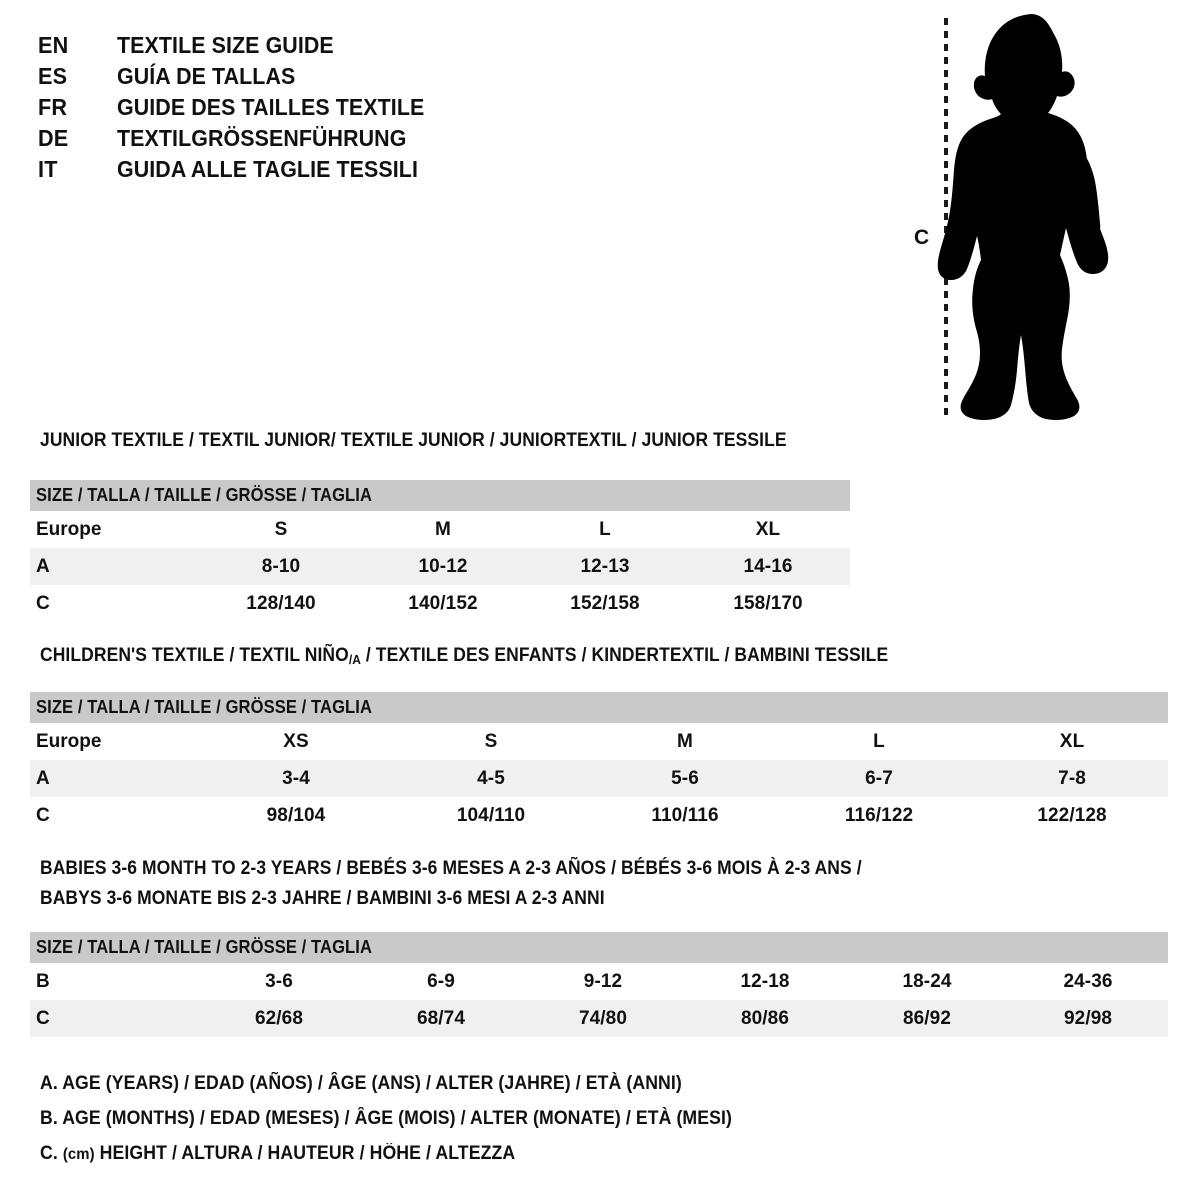  I want to click on junior-cell: 158/170, so click(768, 603).